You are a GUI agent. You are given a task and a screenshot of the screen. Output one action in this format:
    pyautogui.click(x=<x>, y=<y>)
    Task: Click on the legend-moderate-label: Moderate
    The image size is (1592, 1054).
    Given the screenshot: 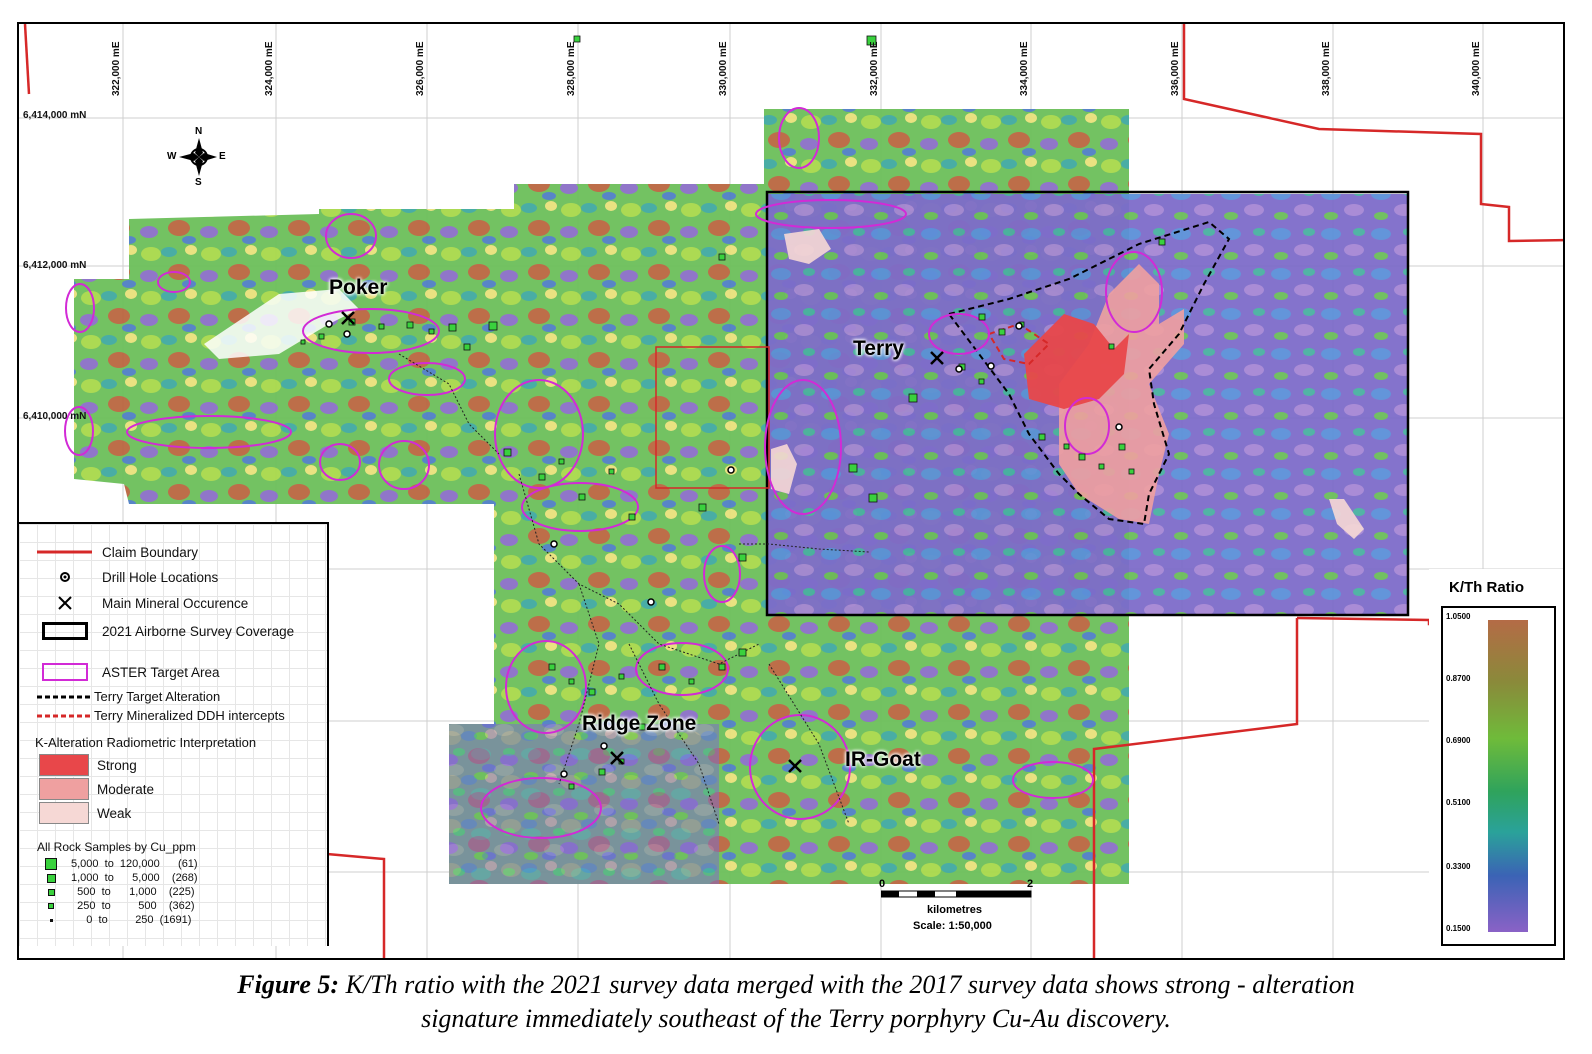 What is the action you would take?
    pyautogui.click(x=126, y=789)
    